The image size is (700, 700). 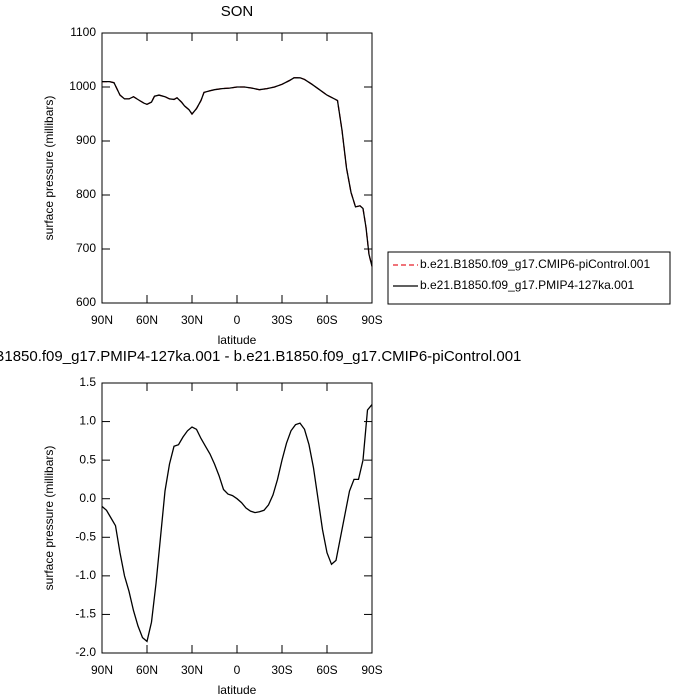 What do you see at coordinates (86, 140) in the screenshot?
I see `y-tick-label: 900` at bounding box center [86, 140].